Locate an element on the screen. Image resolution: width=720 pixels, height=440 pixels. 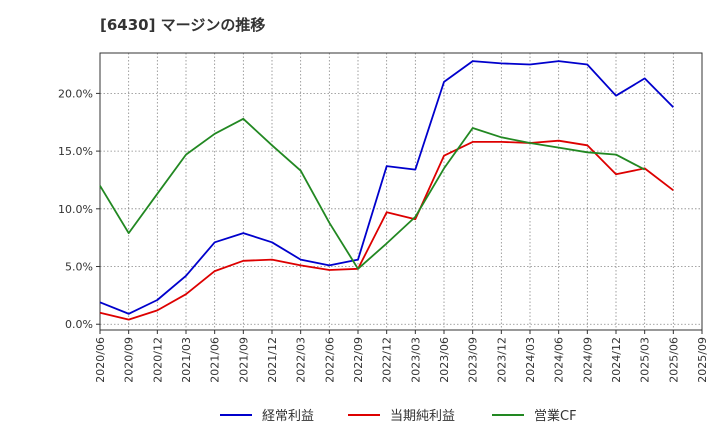
x-tick-label: 2024/09 is located at coordinates (587, 360).